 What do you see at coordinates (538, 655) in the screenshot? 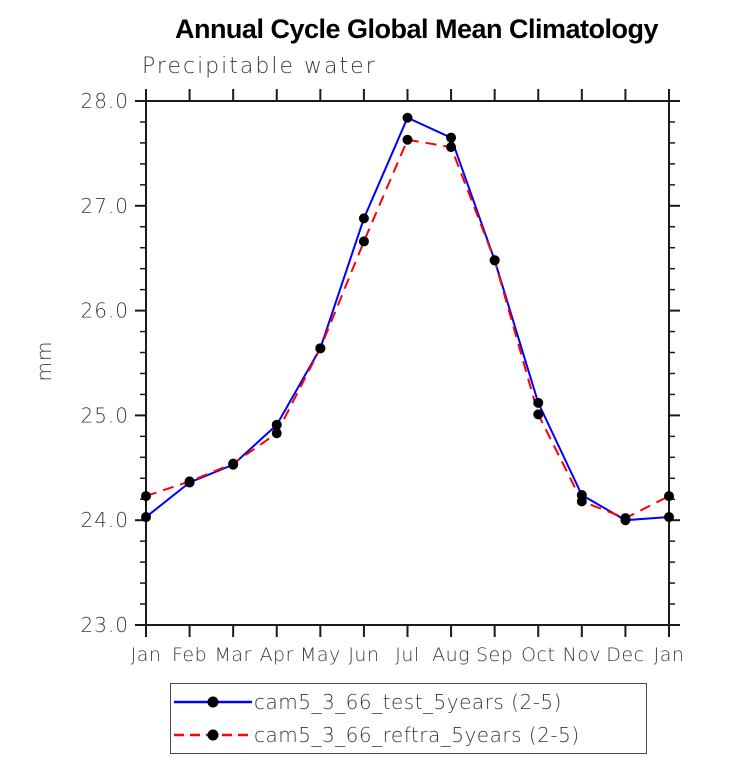
I see `svg-text: Oct` at bounding box center [538, 655].